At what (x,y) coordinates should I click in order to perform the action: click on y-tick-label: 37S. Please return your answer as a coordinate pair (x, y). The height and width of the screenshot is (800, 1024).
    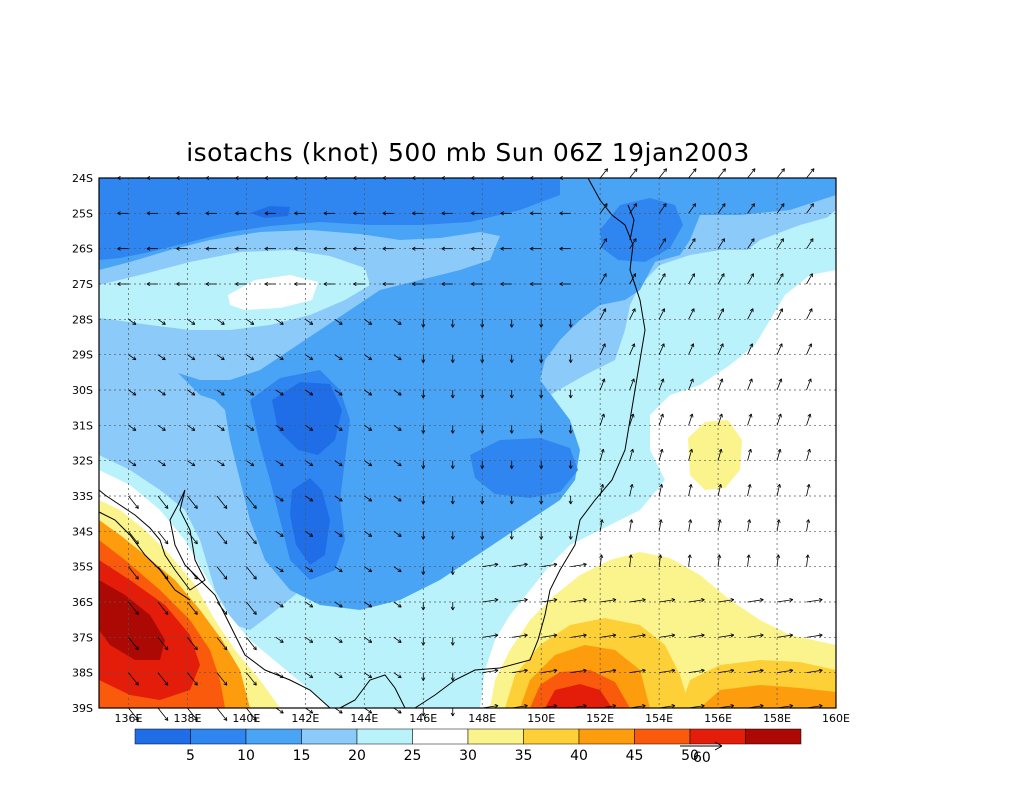
    Looking at the image, I should click on (82, 637).